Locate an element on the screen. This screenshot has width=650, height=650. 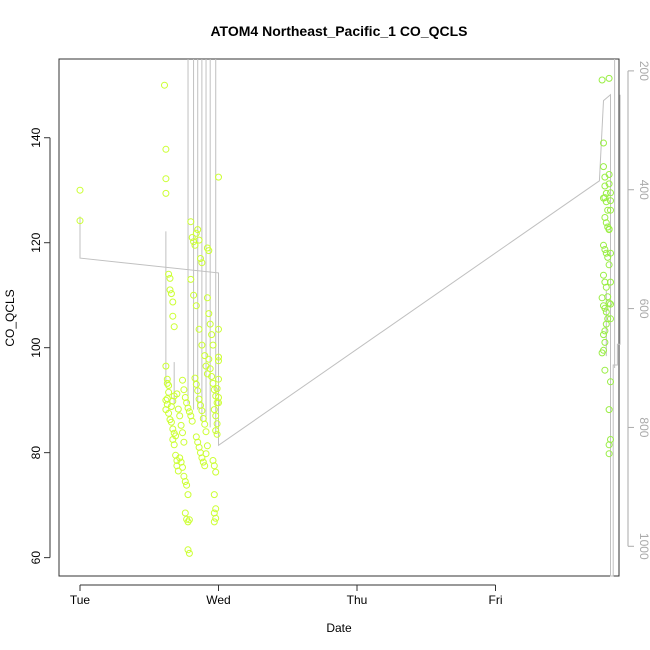
chart-title: ATOM4 Northeast_Pacific_1 CO_QCLS is located at coordinates (338, 31).